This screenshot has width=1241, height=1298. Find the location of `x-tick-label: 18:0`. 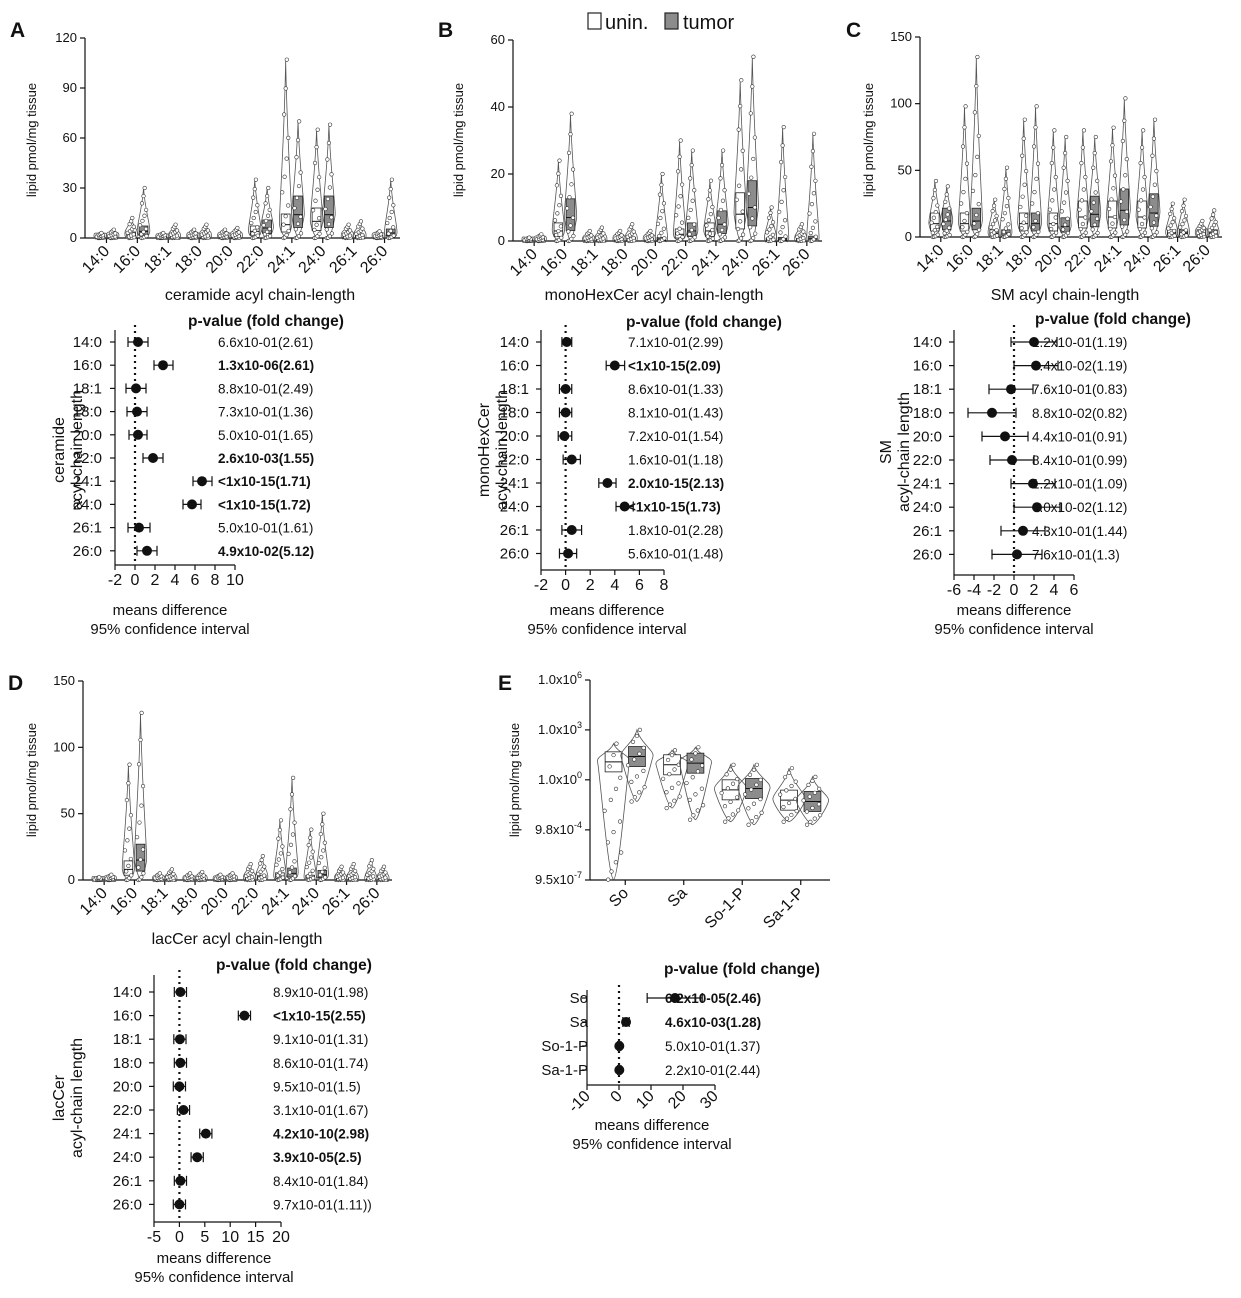

x-tick-label: 18:0 is located at coordinates (189, 260).